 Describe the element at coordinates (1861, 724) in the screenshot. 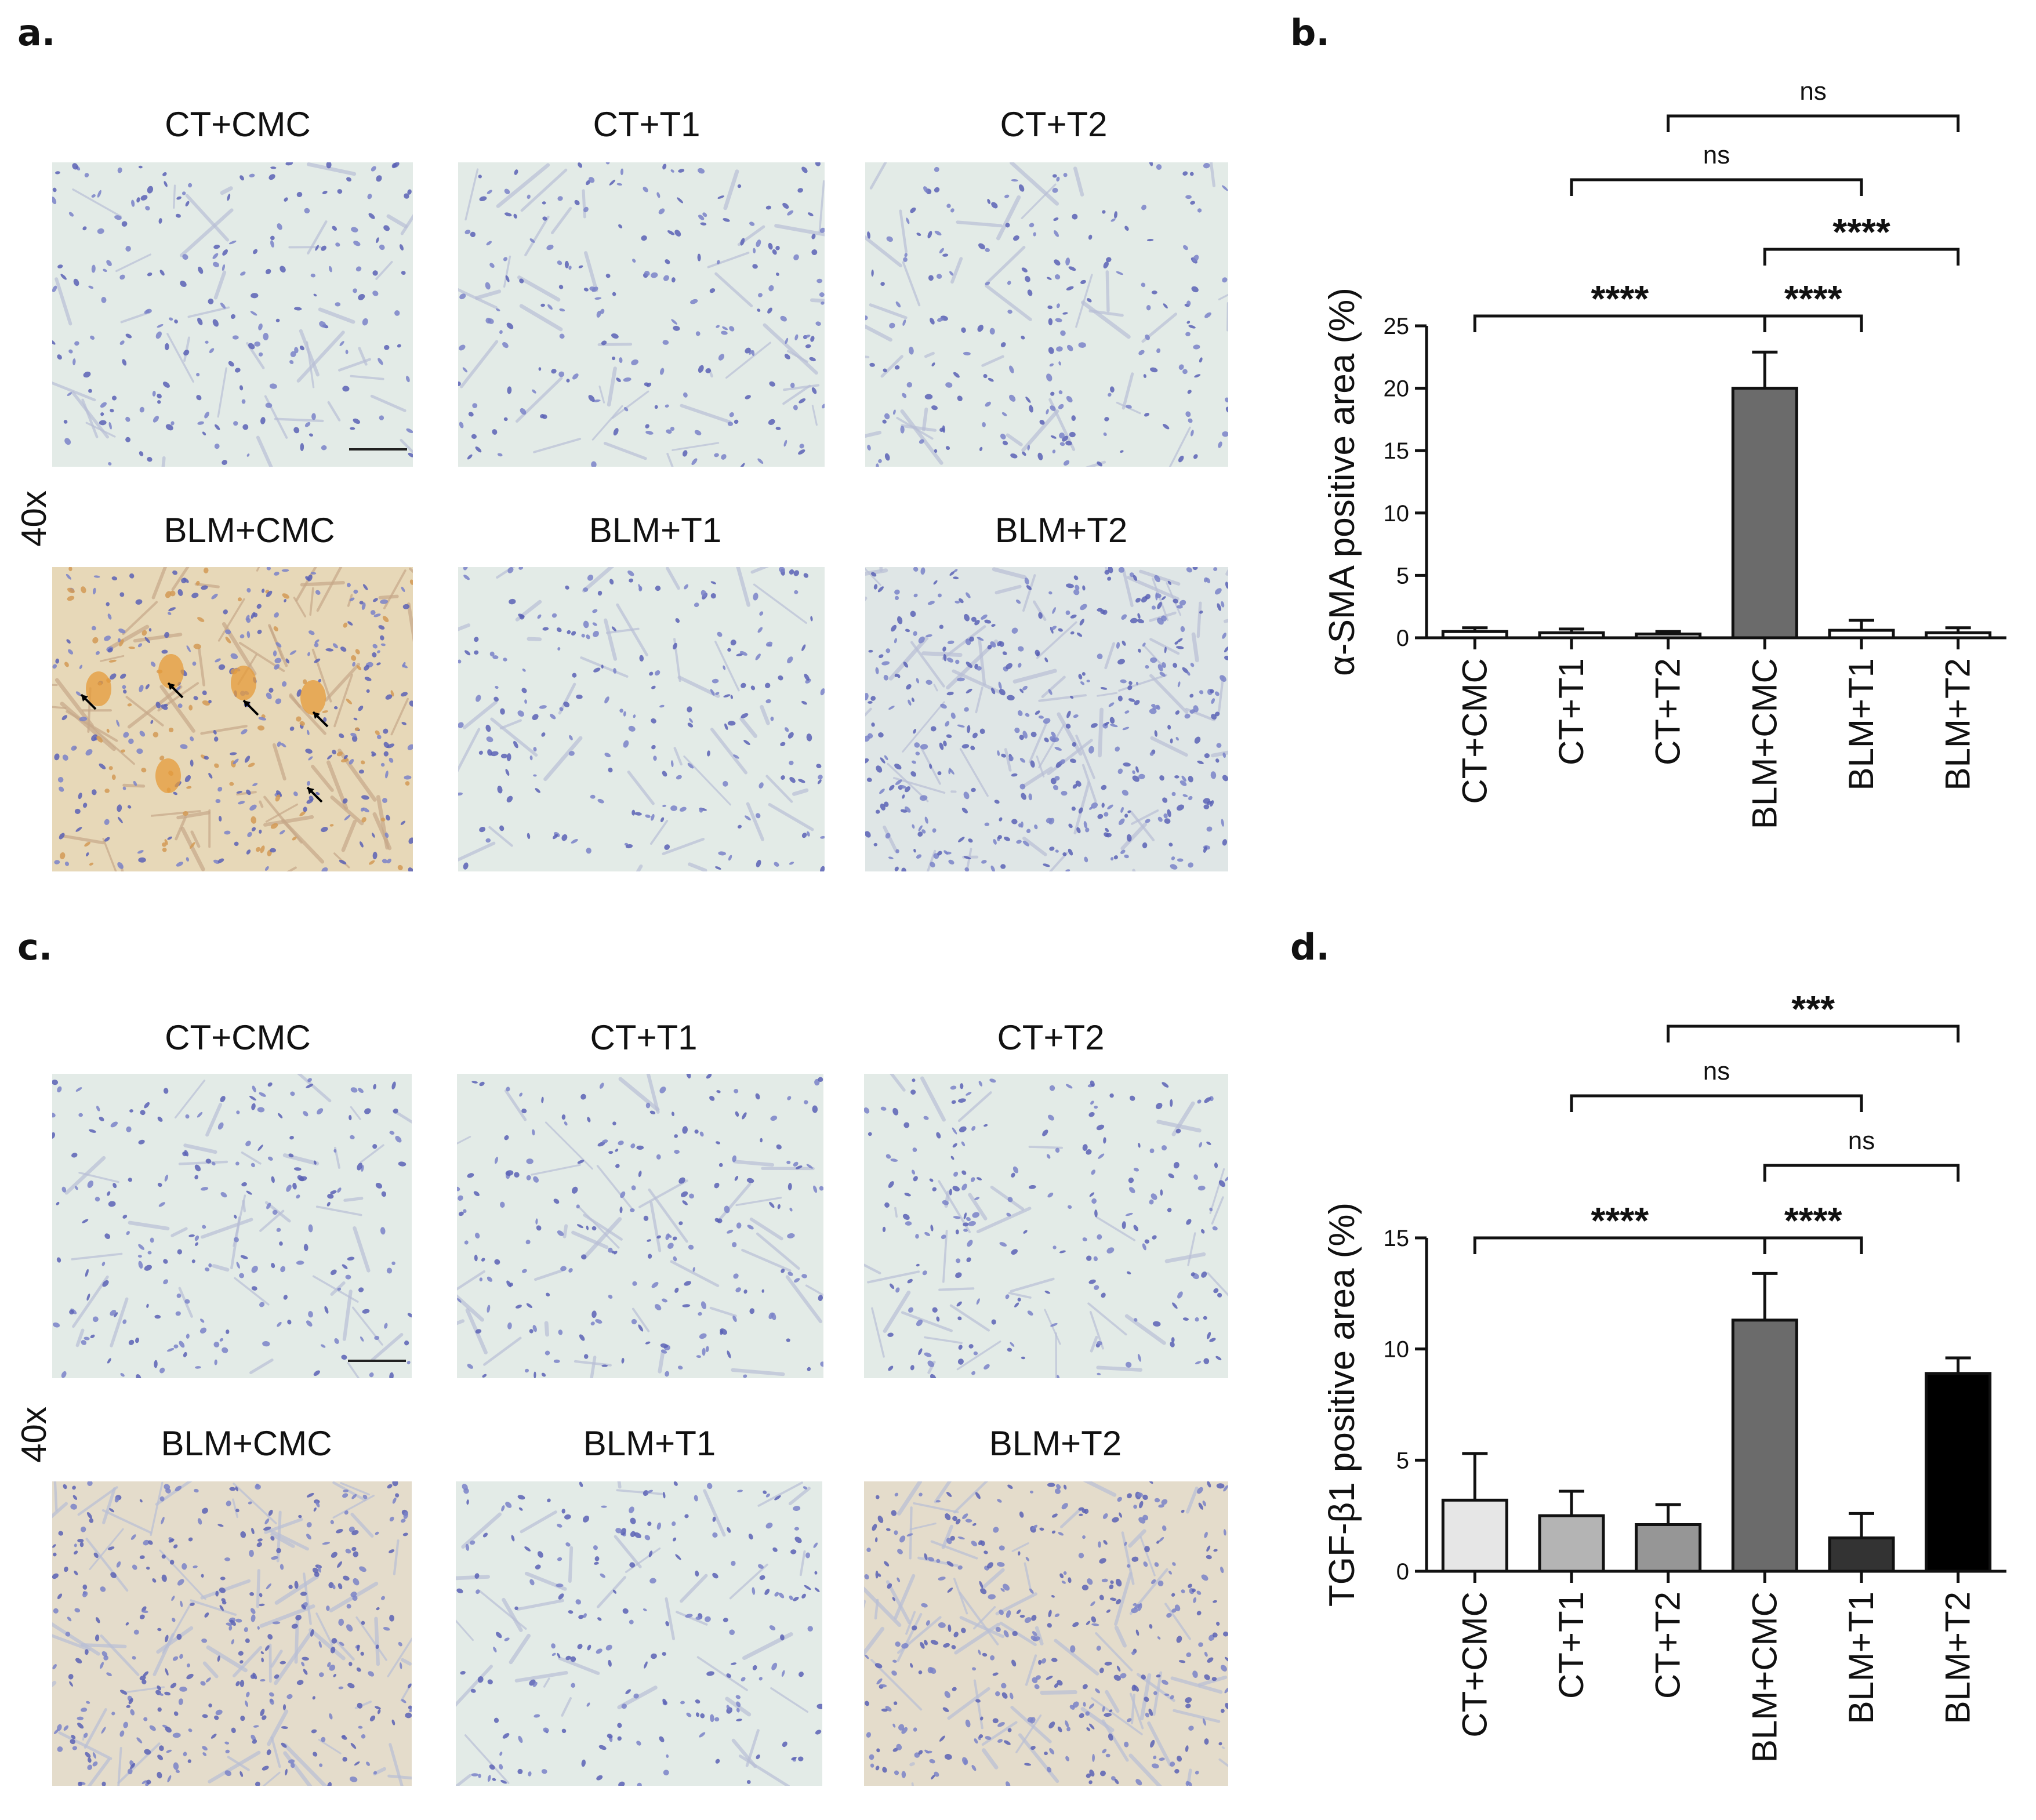

I see `x-tick-label: BLM+T1` at that location.